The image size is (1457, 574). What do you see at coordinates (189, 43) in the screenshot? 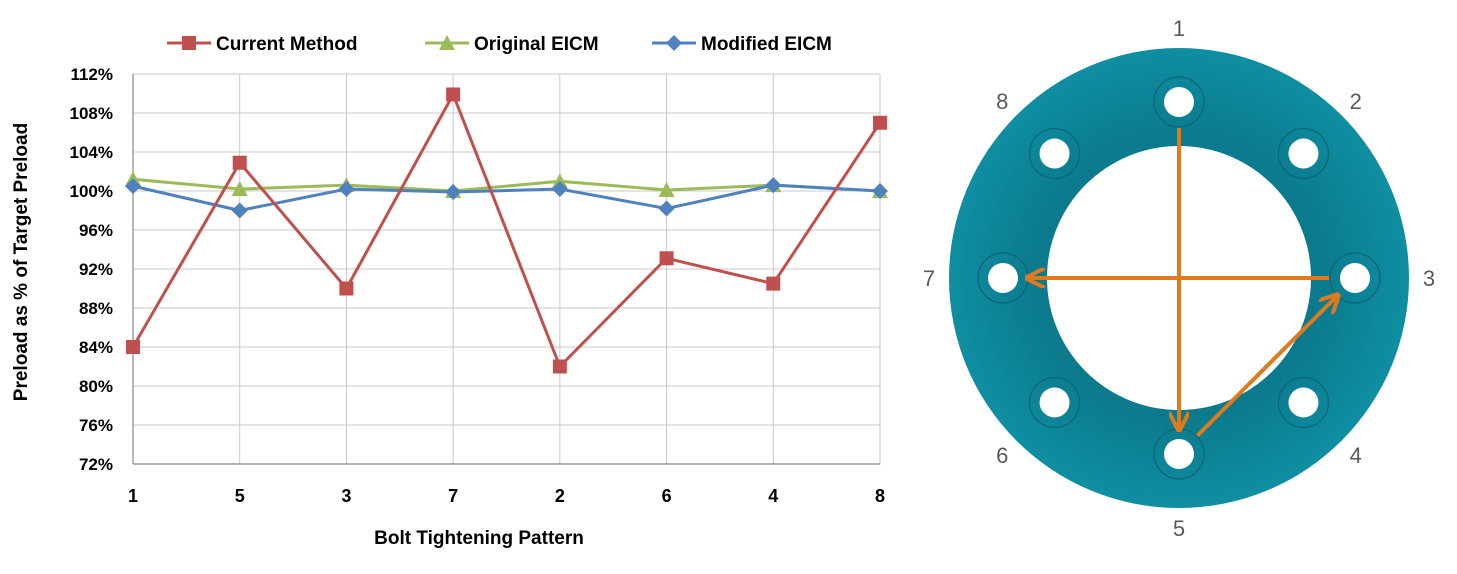
I see `legend-marker-current-method` at bounding box center [189, 43].